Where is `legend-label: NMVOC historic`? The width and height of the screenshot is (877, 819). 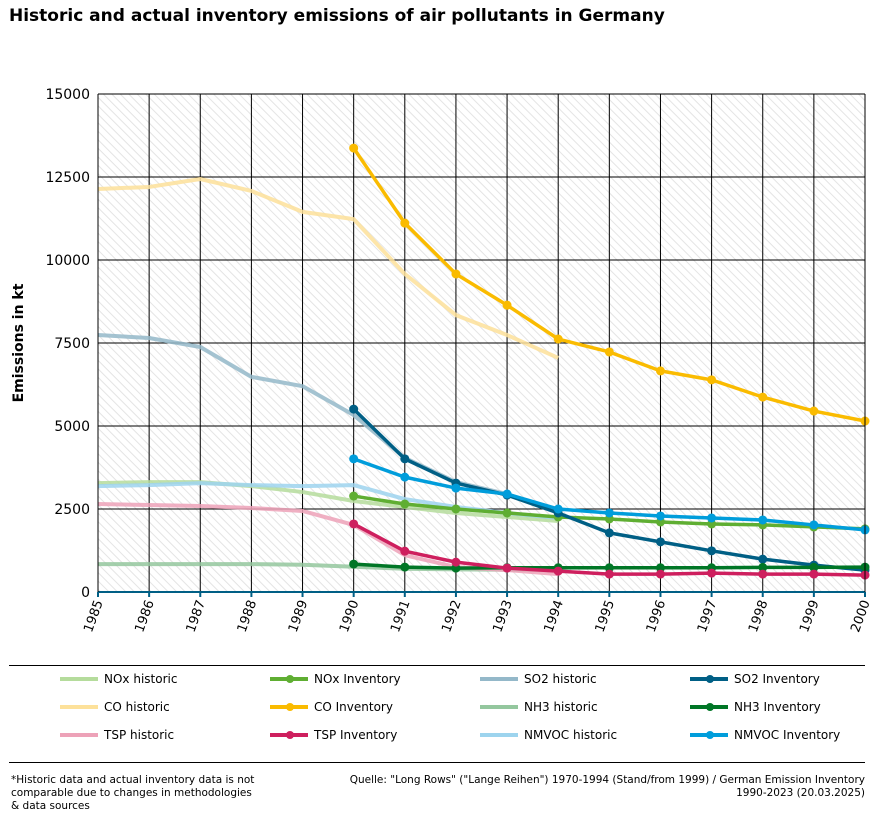
legend-label: NMVOC historic is located at coordinates (571, 735).